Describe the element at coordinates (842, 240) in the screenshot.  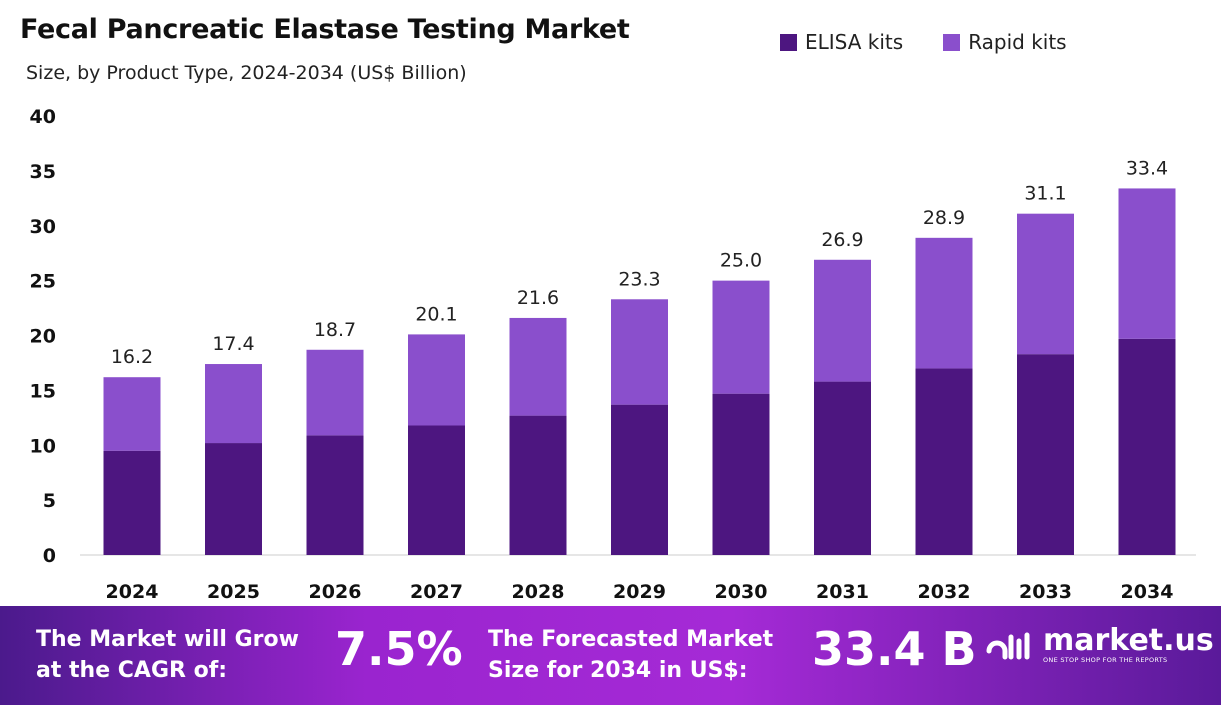
I see `data-label: 26.9` at that location.